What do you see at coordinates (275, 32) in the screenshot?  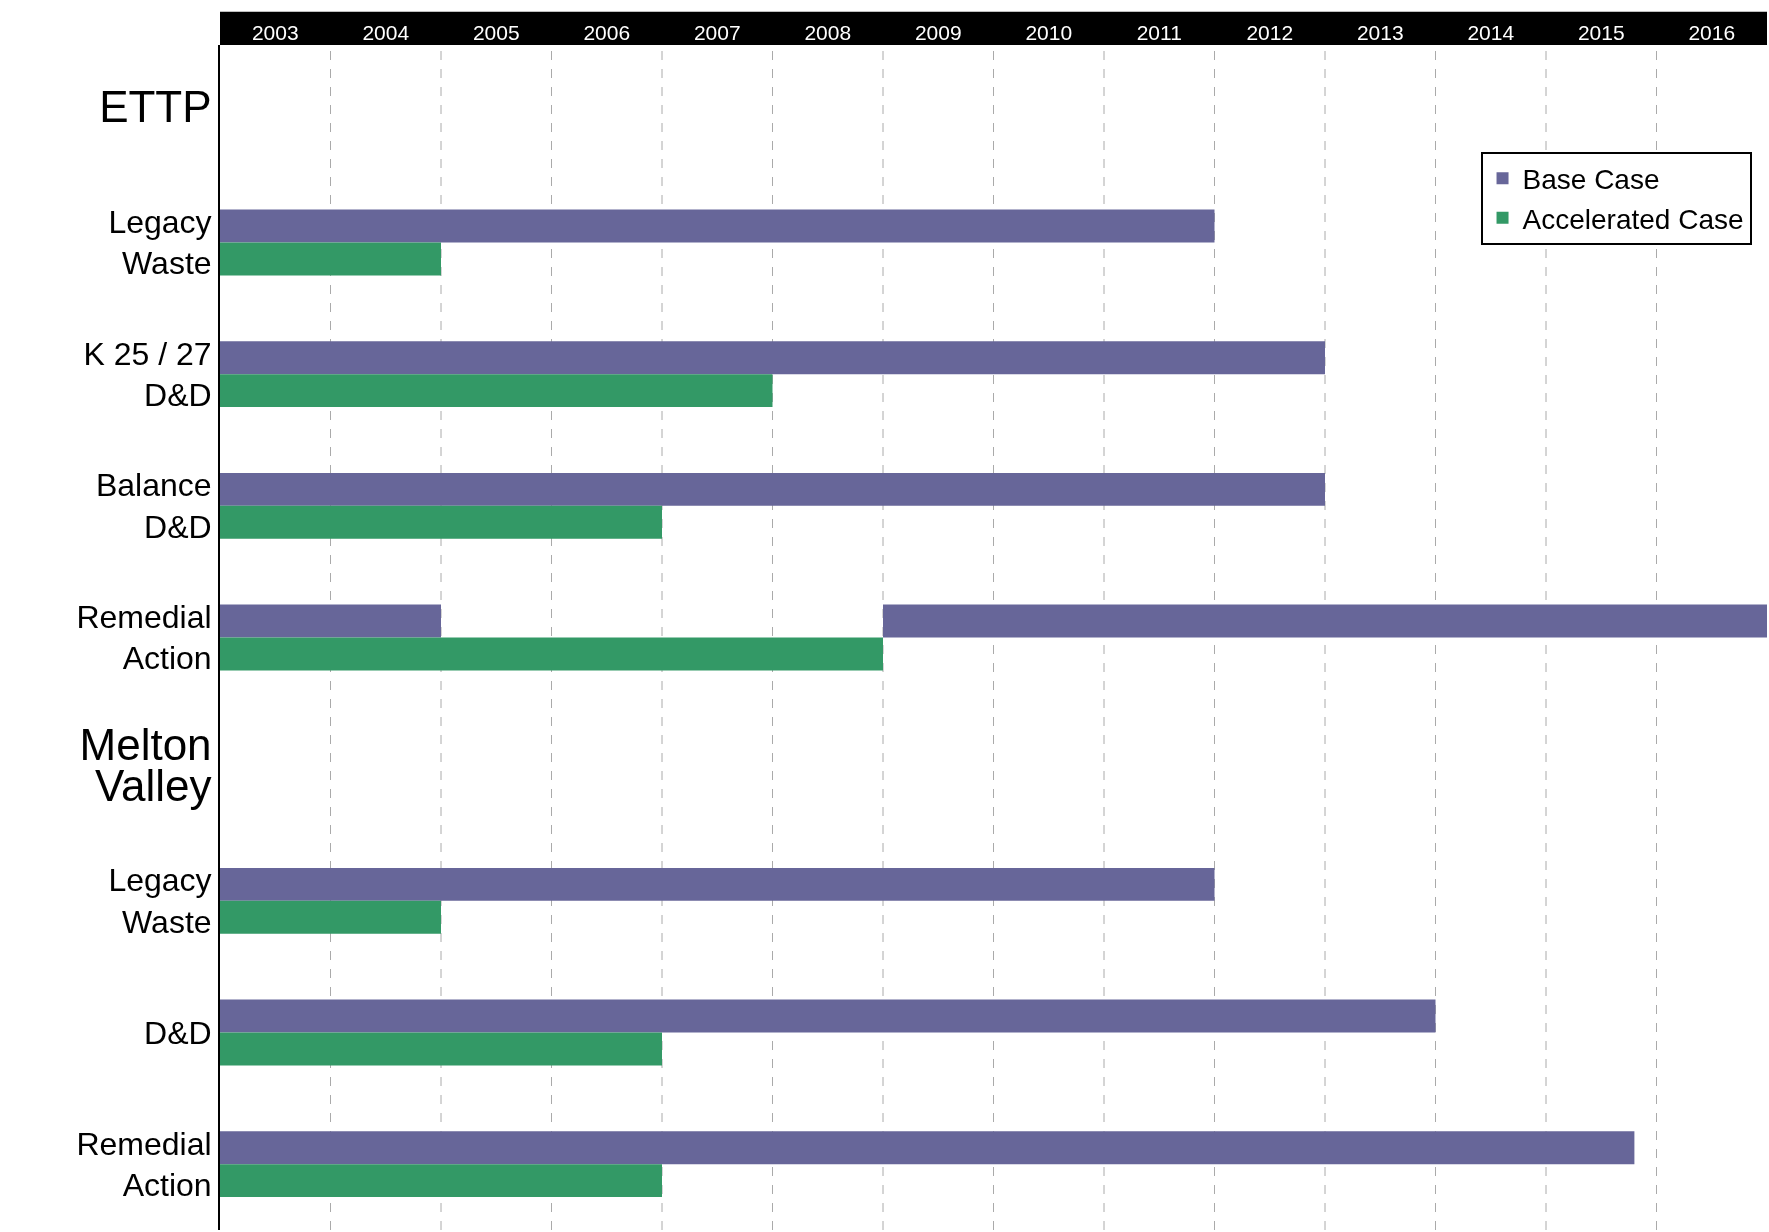 I see `x-tick-label: 2003` at bounding box center [275, 32].